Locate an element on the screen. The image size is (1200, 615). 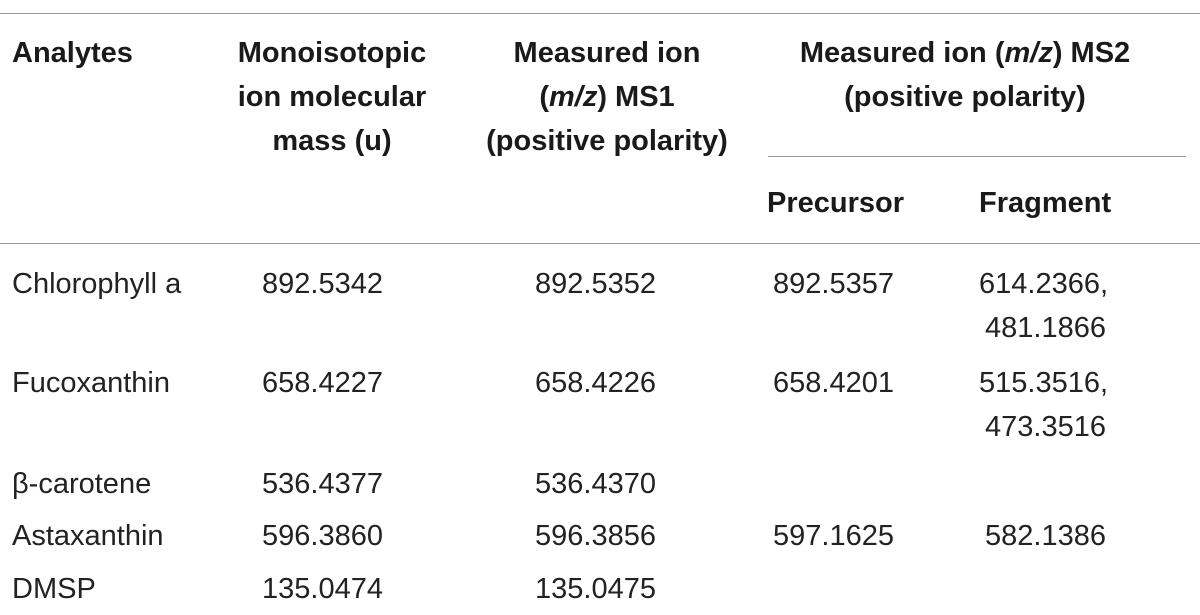
cell-precursor: 658.4201 is located at coordinates (833, 383).